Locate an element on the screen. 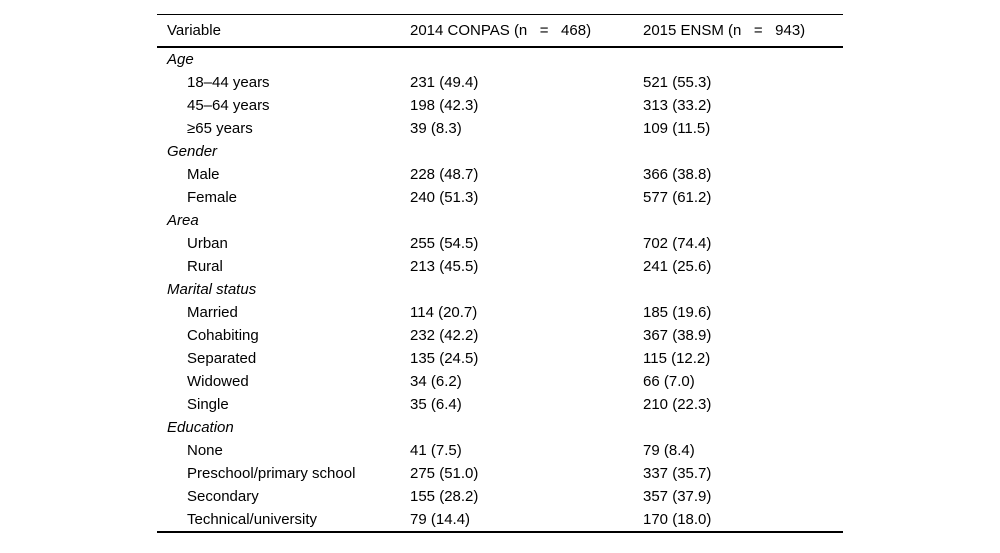  ensm-value-cell: 367 (38.9) is located at coordinates (677, 335).